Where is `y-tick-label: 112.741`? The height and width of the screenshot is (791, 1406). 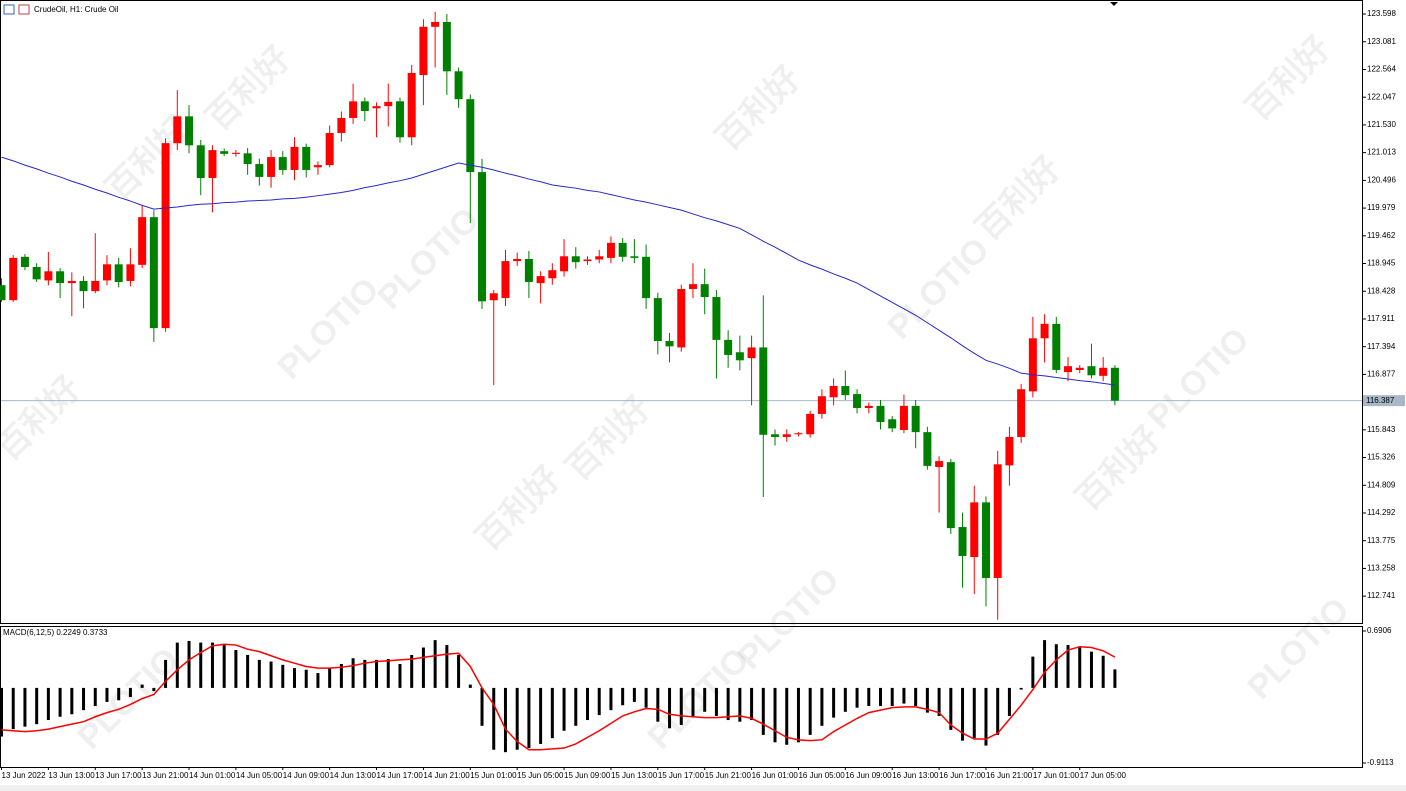
y-tick-label: 112.741 is located at coordinates (1381, 595).